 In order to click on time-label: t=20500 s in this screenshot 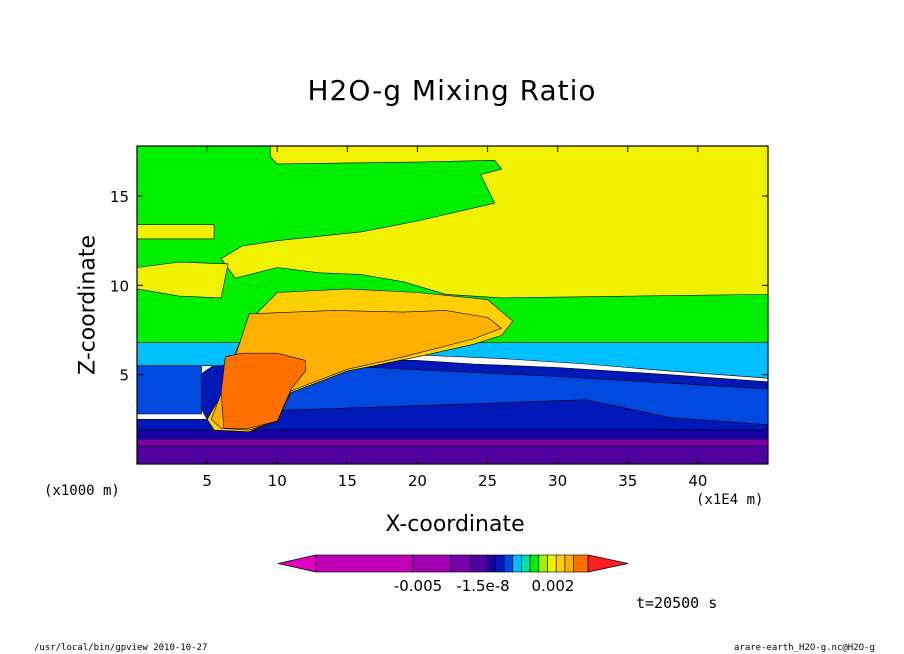, I will do `click(677, 603)`.